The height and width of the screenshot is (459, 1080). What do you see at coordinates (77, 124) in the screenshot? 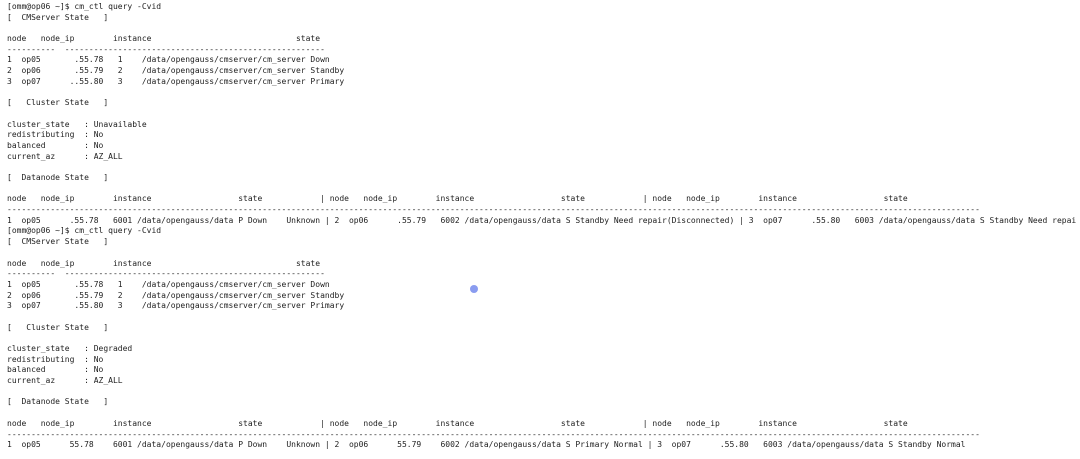
I see `terminal-line: cluster_state : Unavailable` at bounding box center [77, 124].